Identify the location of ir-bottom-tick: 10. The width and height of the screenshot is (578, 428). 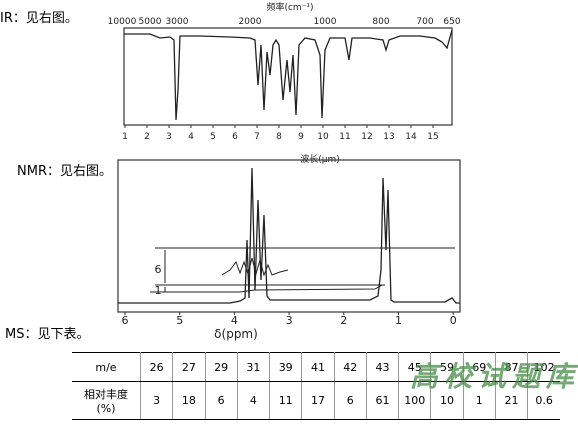
(323, 137).